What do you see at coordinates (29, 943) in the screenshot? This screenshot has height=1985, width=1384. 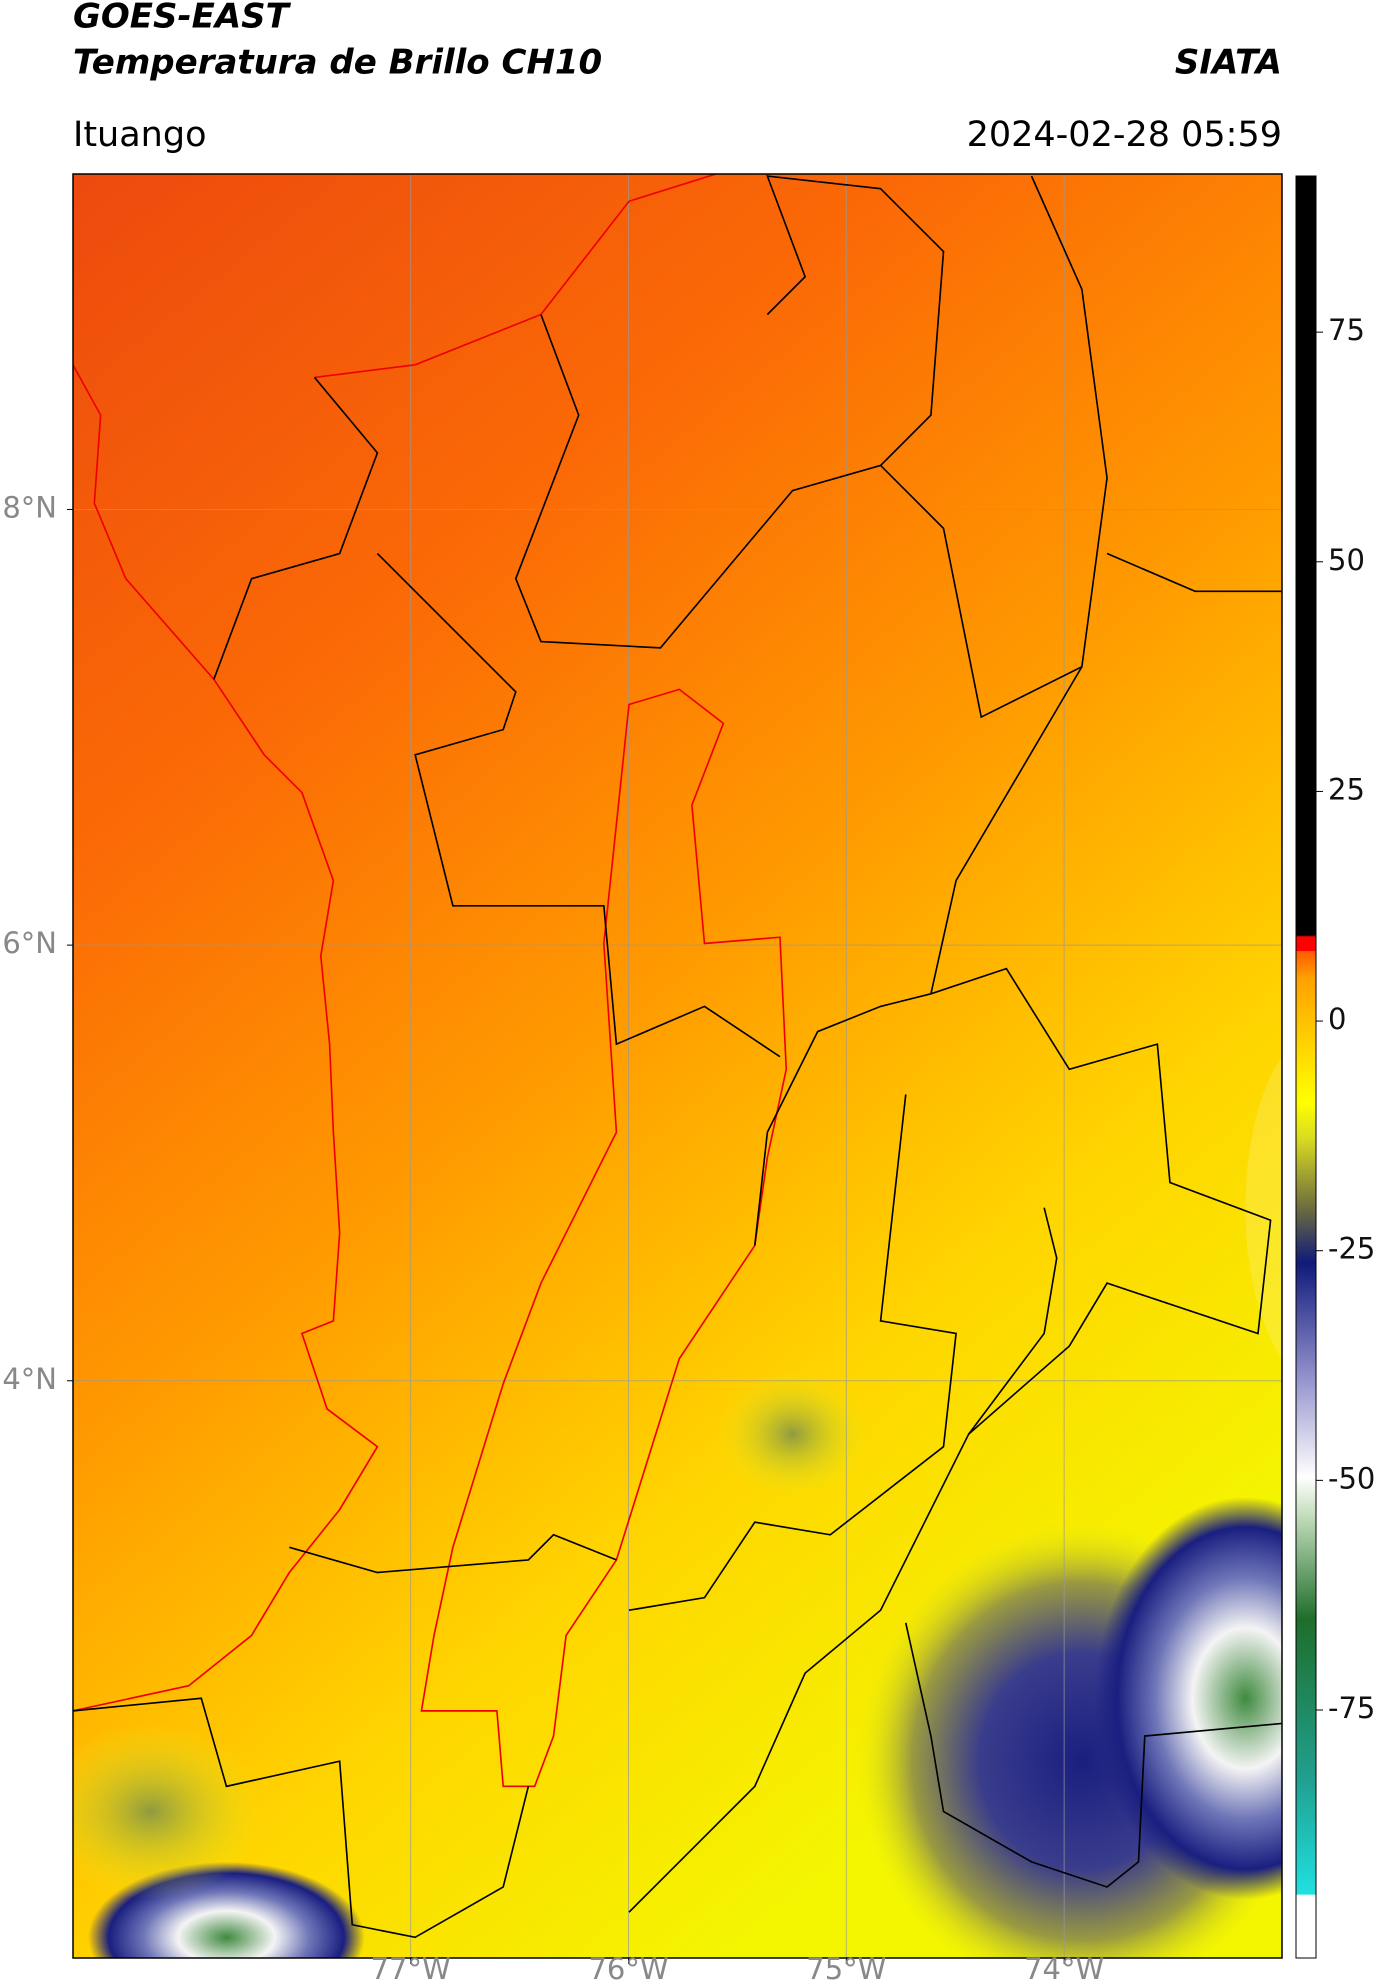 I see `lat-label: 6°N` at bounding box center [29, 943].